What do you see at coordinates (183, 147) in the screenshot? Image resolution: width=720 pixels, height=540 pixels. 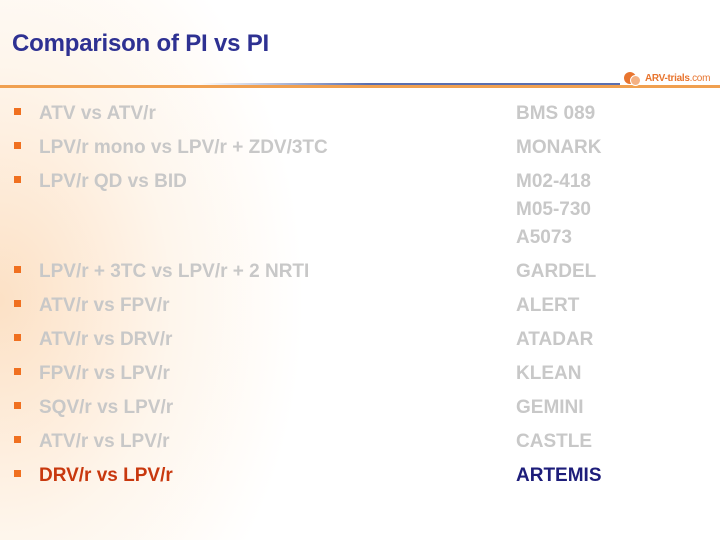 I see `comparison-label: LPV/r mono vs LPV/r + ZDV/3TC` at bounding box center [183, 147].